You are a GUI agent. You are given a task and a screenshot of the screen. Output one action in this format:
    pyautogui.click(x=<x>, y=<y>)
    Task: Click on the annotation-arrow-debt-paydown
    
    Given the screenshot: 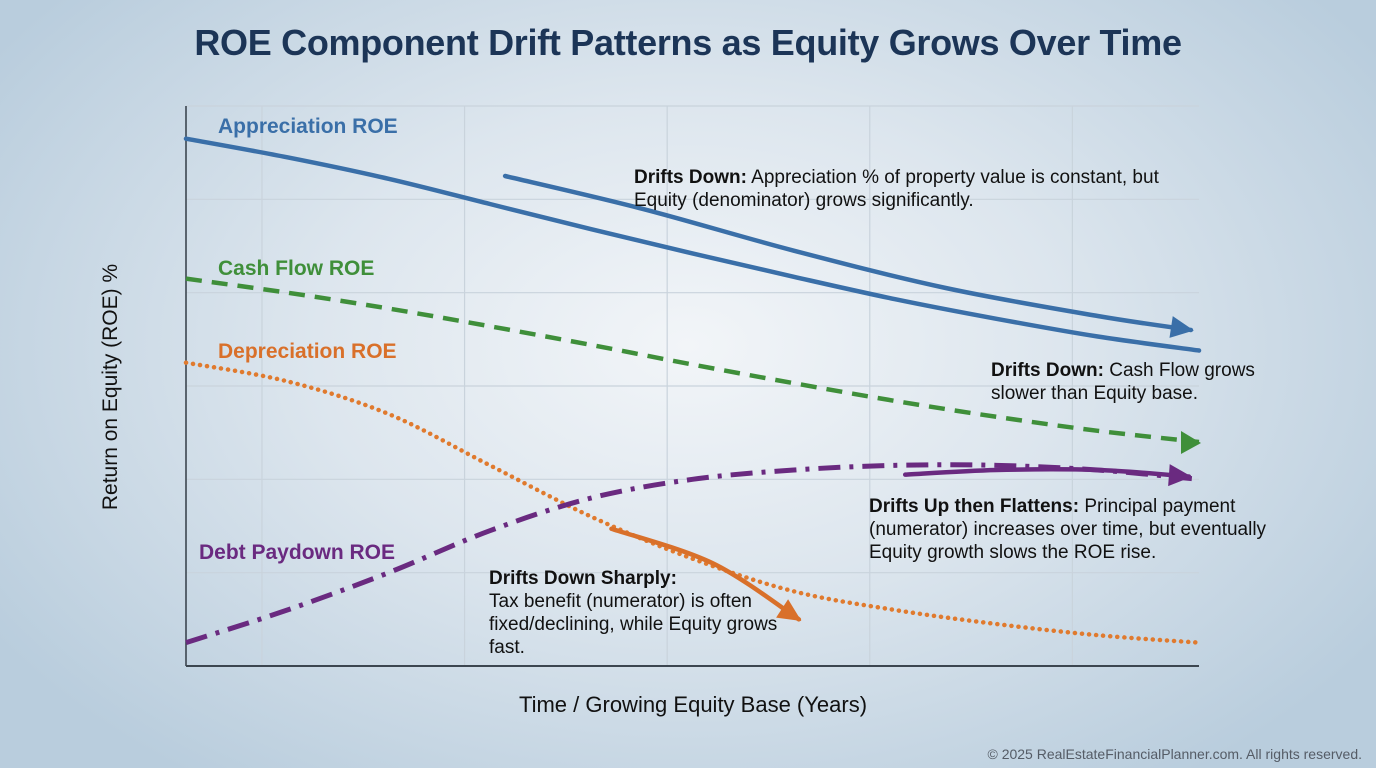 What is the action you would take?
    pyautogui.click(x=1047, y=473)
    